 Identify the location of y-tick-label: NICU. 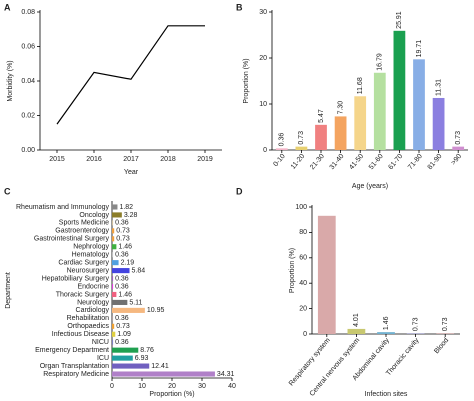
(100, 342).